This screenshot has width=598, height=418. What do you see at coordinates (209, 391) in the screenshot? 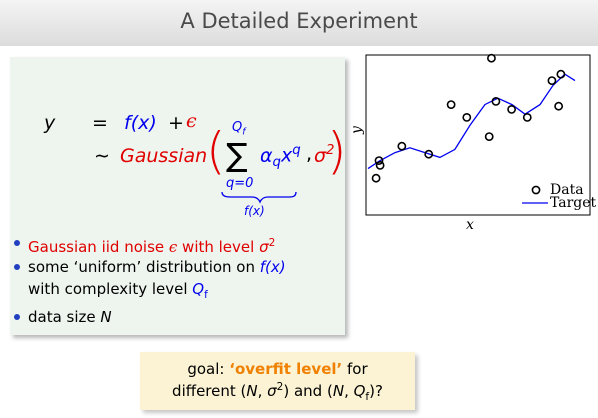
I see `text-run: different (` at bounding box center [209, 391].